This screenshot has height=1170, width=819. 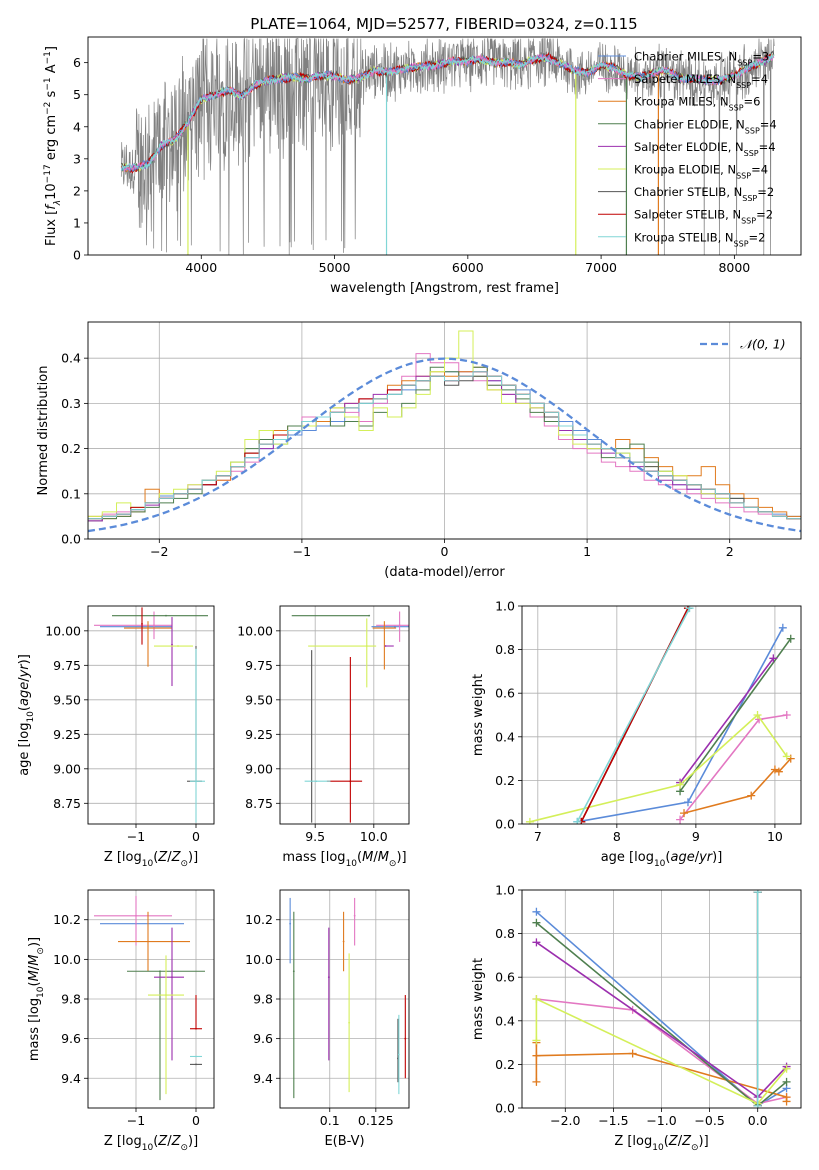 I want to click on y-tick-label: 8.75, so click(x=259, y=803).